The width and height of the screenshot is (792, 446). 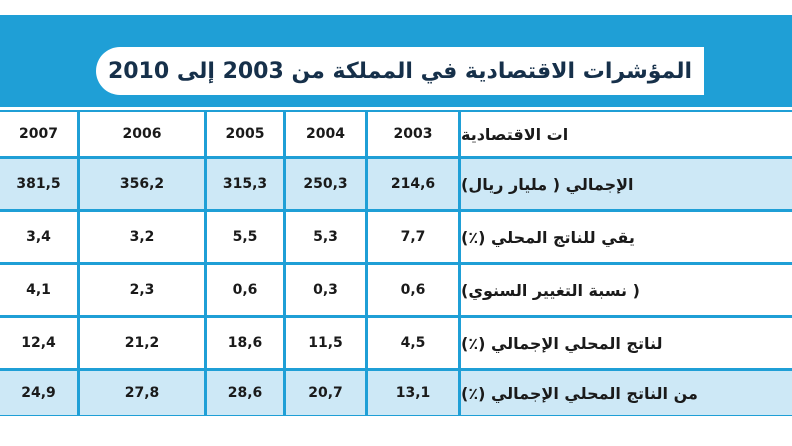 I want to click on header-indicators-label: ات الاقتصادية, so click(x=626, y=134).